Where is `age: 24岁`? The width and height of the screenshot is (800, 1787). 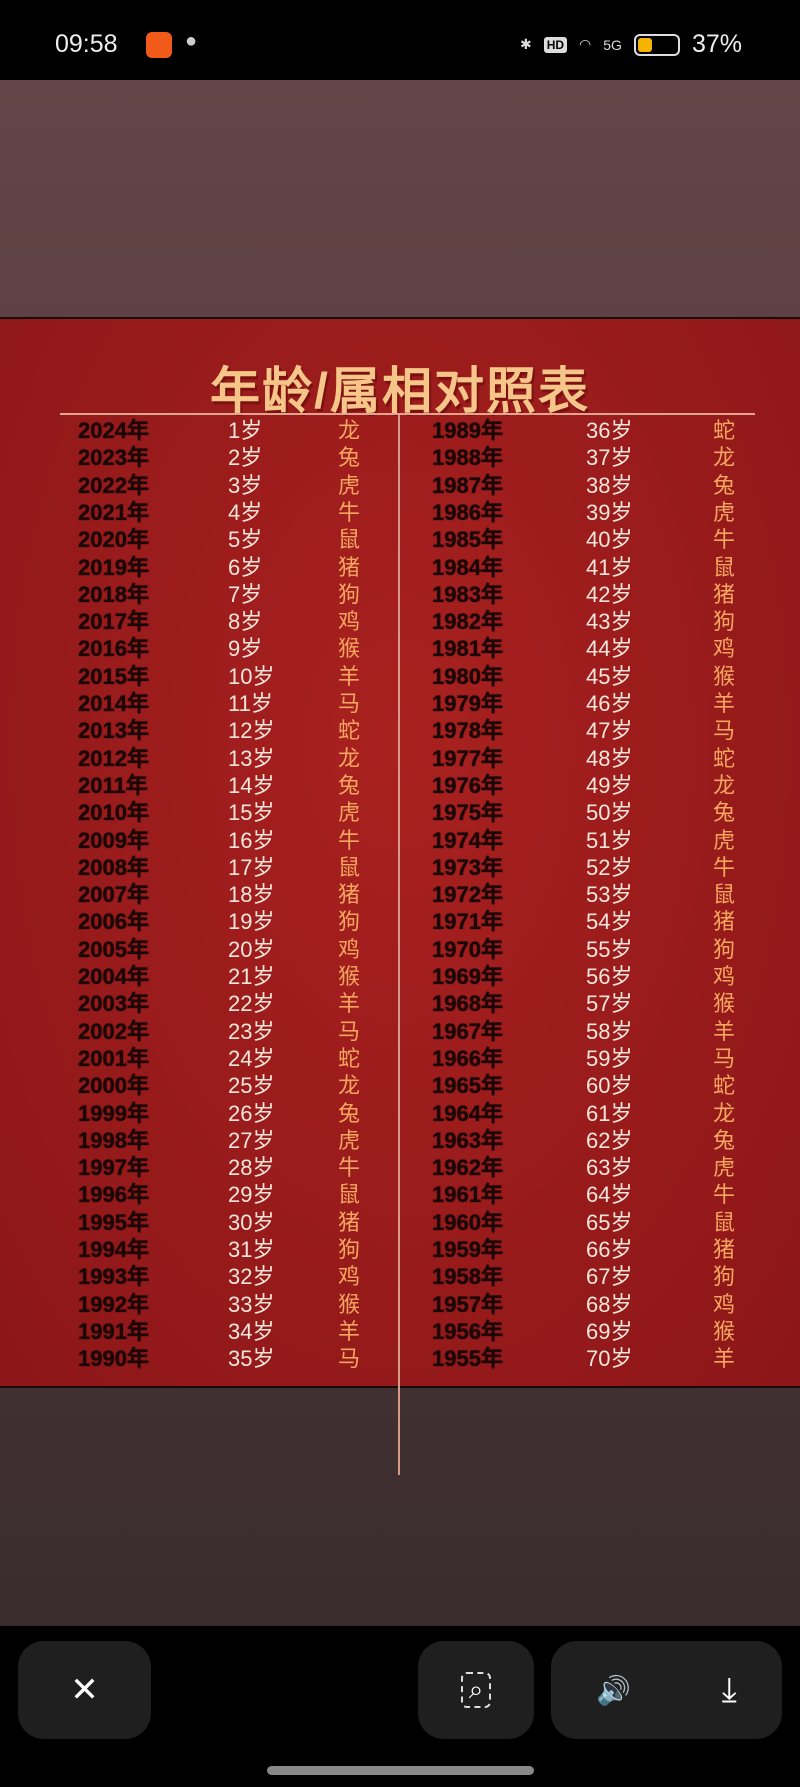
age: 24岁 is located at coordinates (251, 1058).